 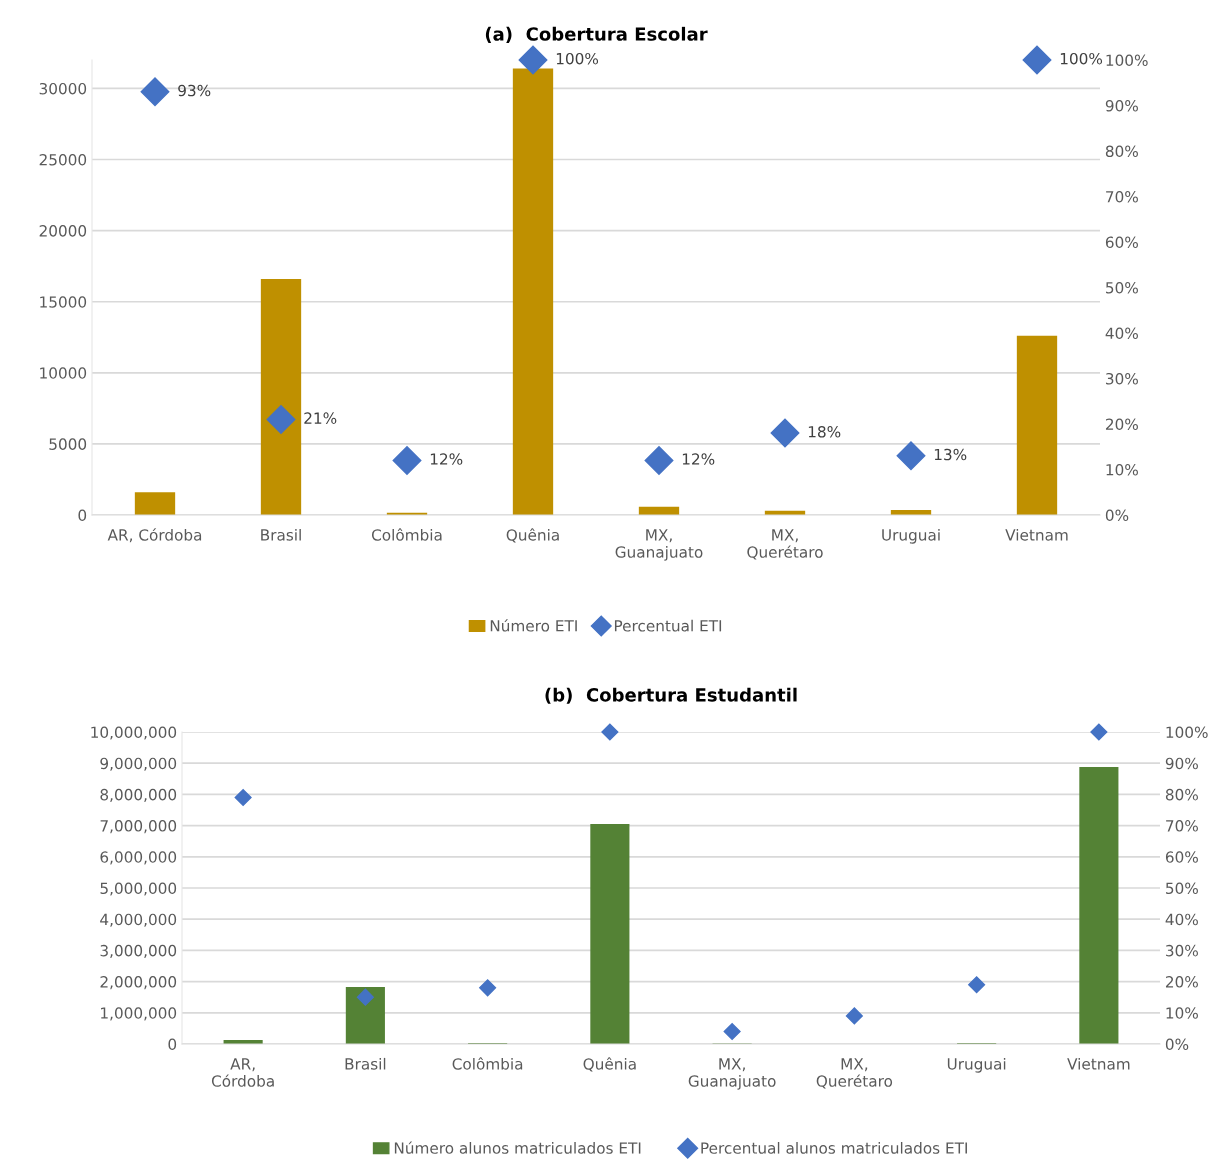 I want to click on y-tick-label: 8,000,000, so click(x=138, y=795).